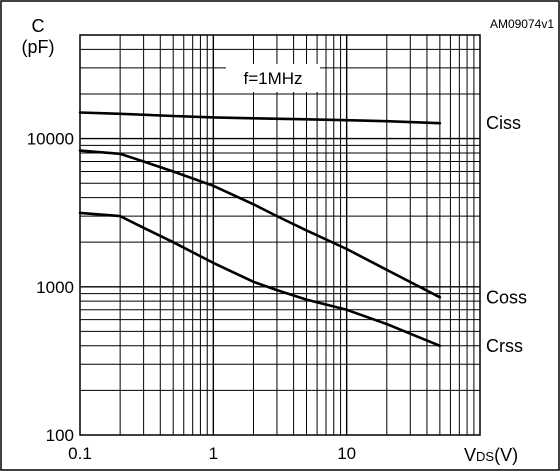 The image size is (560, 476). I want to click on frequency-annotation: f=1MHz, so click(272, 78).